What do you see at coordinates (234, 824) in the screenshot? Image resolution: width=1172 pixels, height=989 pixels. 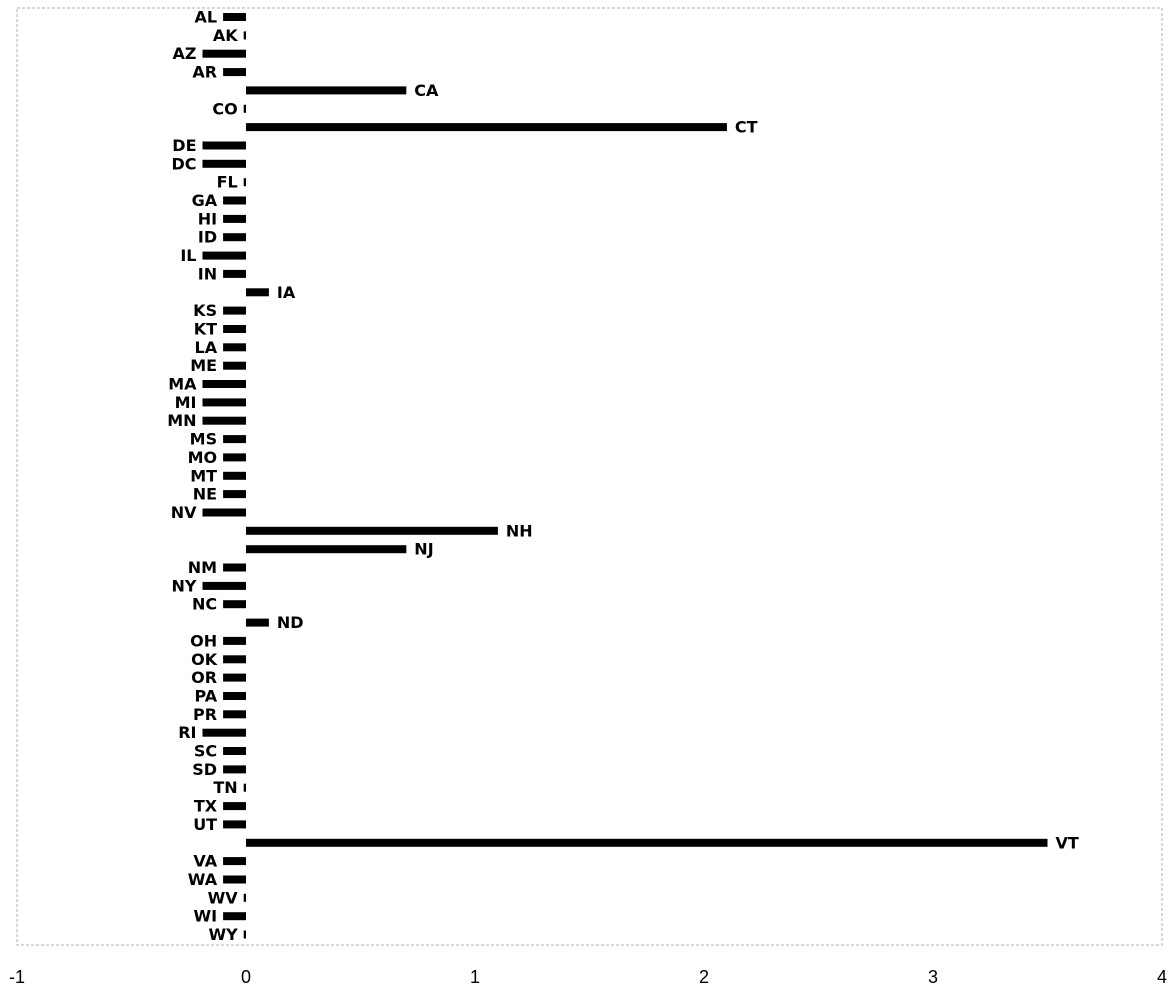 I see `bar-ut` at bounding box center [234, 824].